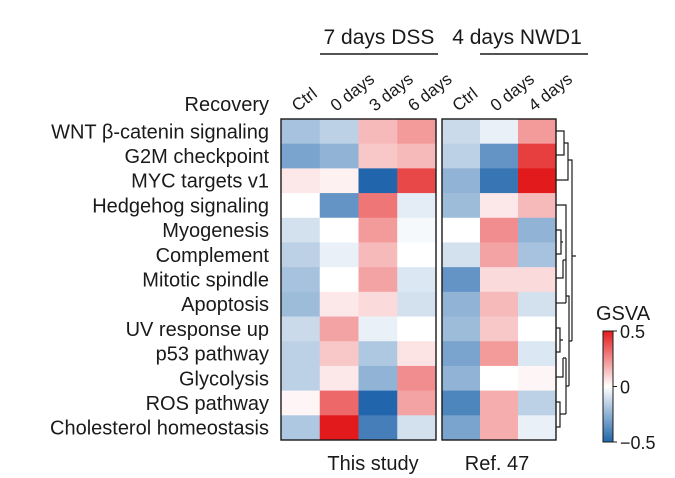 Image resolution: width=675 pixels, height=478 pixels. What do you see at coordinates (566, 279) in the screenshot?
I see `row-dendrogram` at bounding box center [566, 279].